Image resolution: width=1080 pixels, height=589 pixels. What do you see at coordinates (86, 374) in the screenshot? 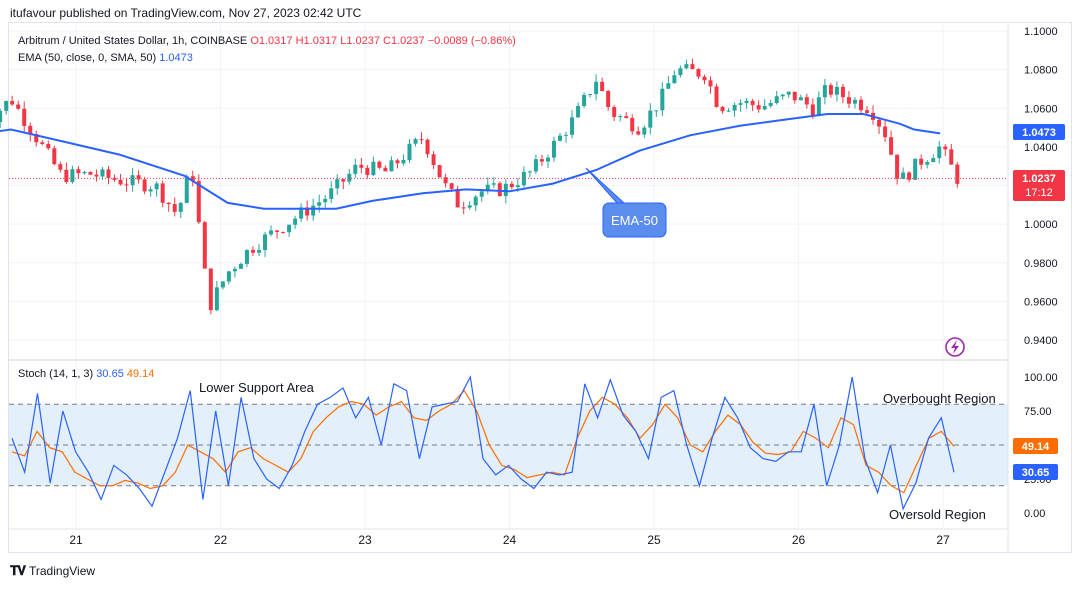
I see `stoch-legend: Stoch (14, 1, 3) 30.65 49.14` at bounding box center [86, 374].